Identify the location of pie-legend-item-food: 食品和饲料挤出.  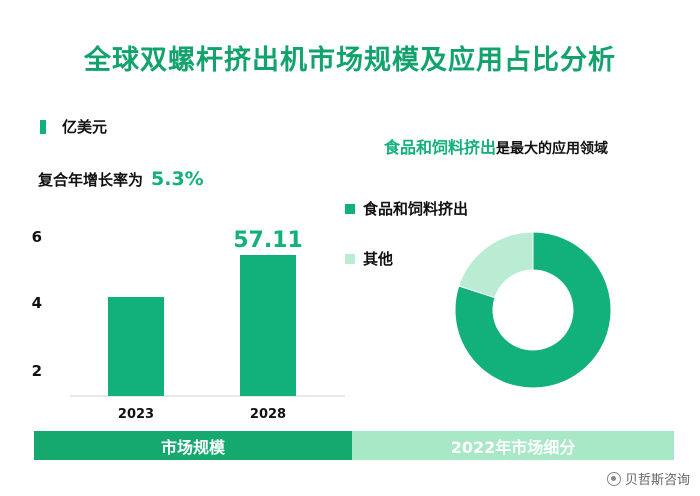
(406, 208).